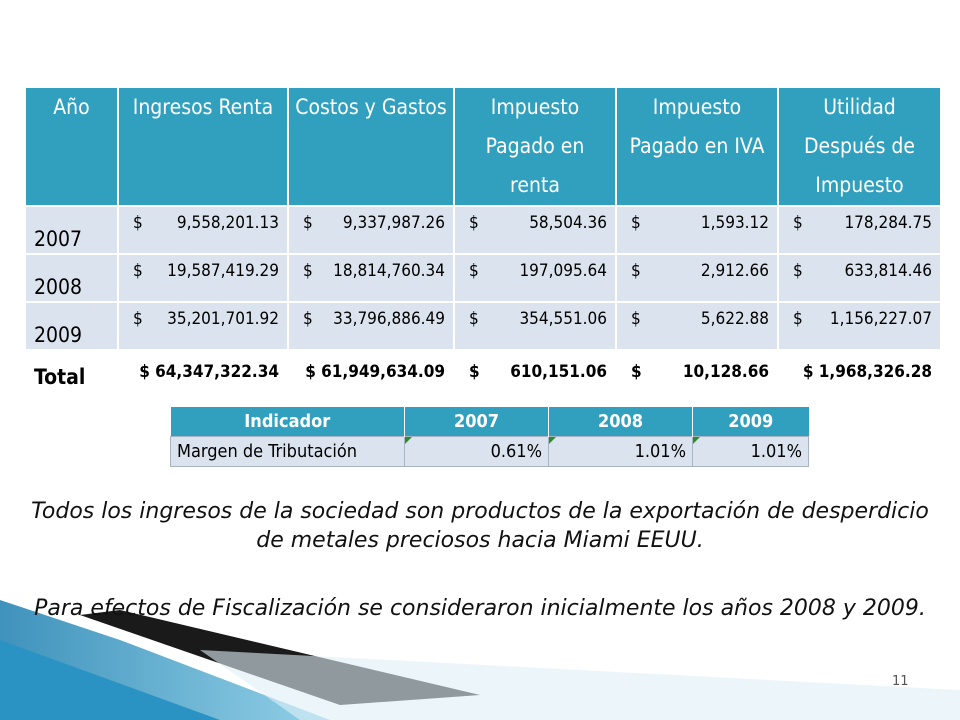 This screenshot has height=720, width=960. I want to click on header-2008: 2008, so click(620, 422).